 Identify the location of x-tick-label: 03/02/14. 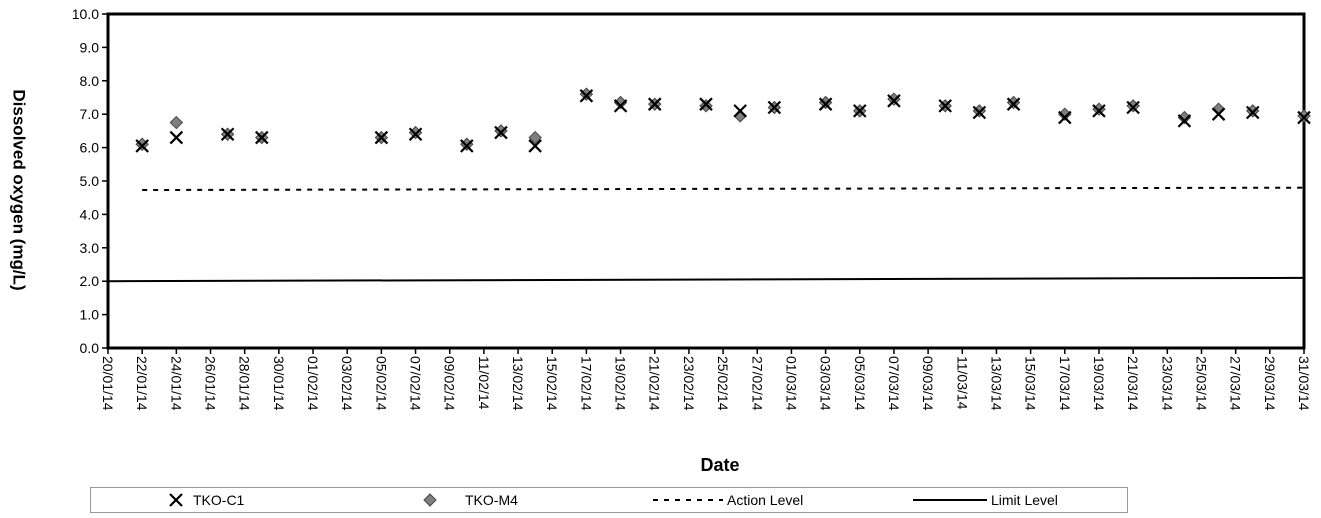
(347, 383).